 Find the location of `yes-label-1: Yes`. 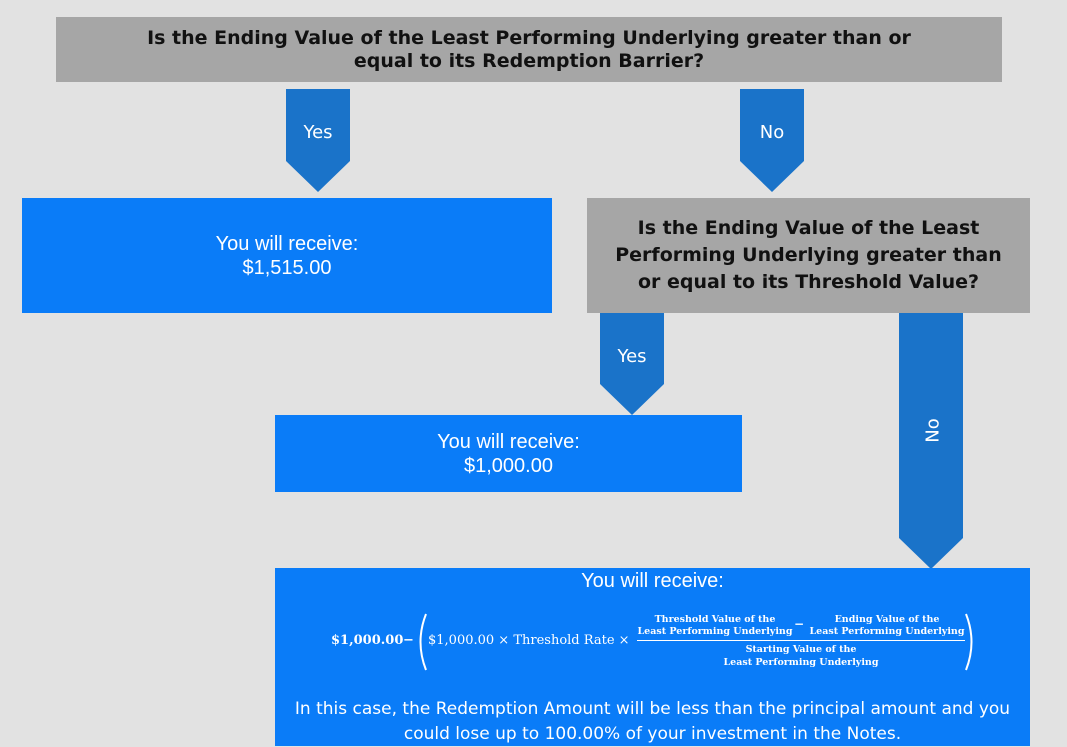

yes-label-1: Yes is located at coordinates (318, 132).